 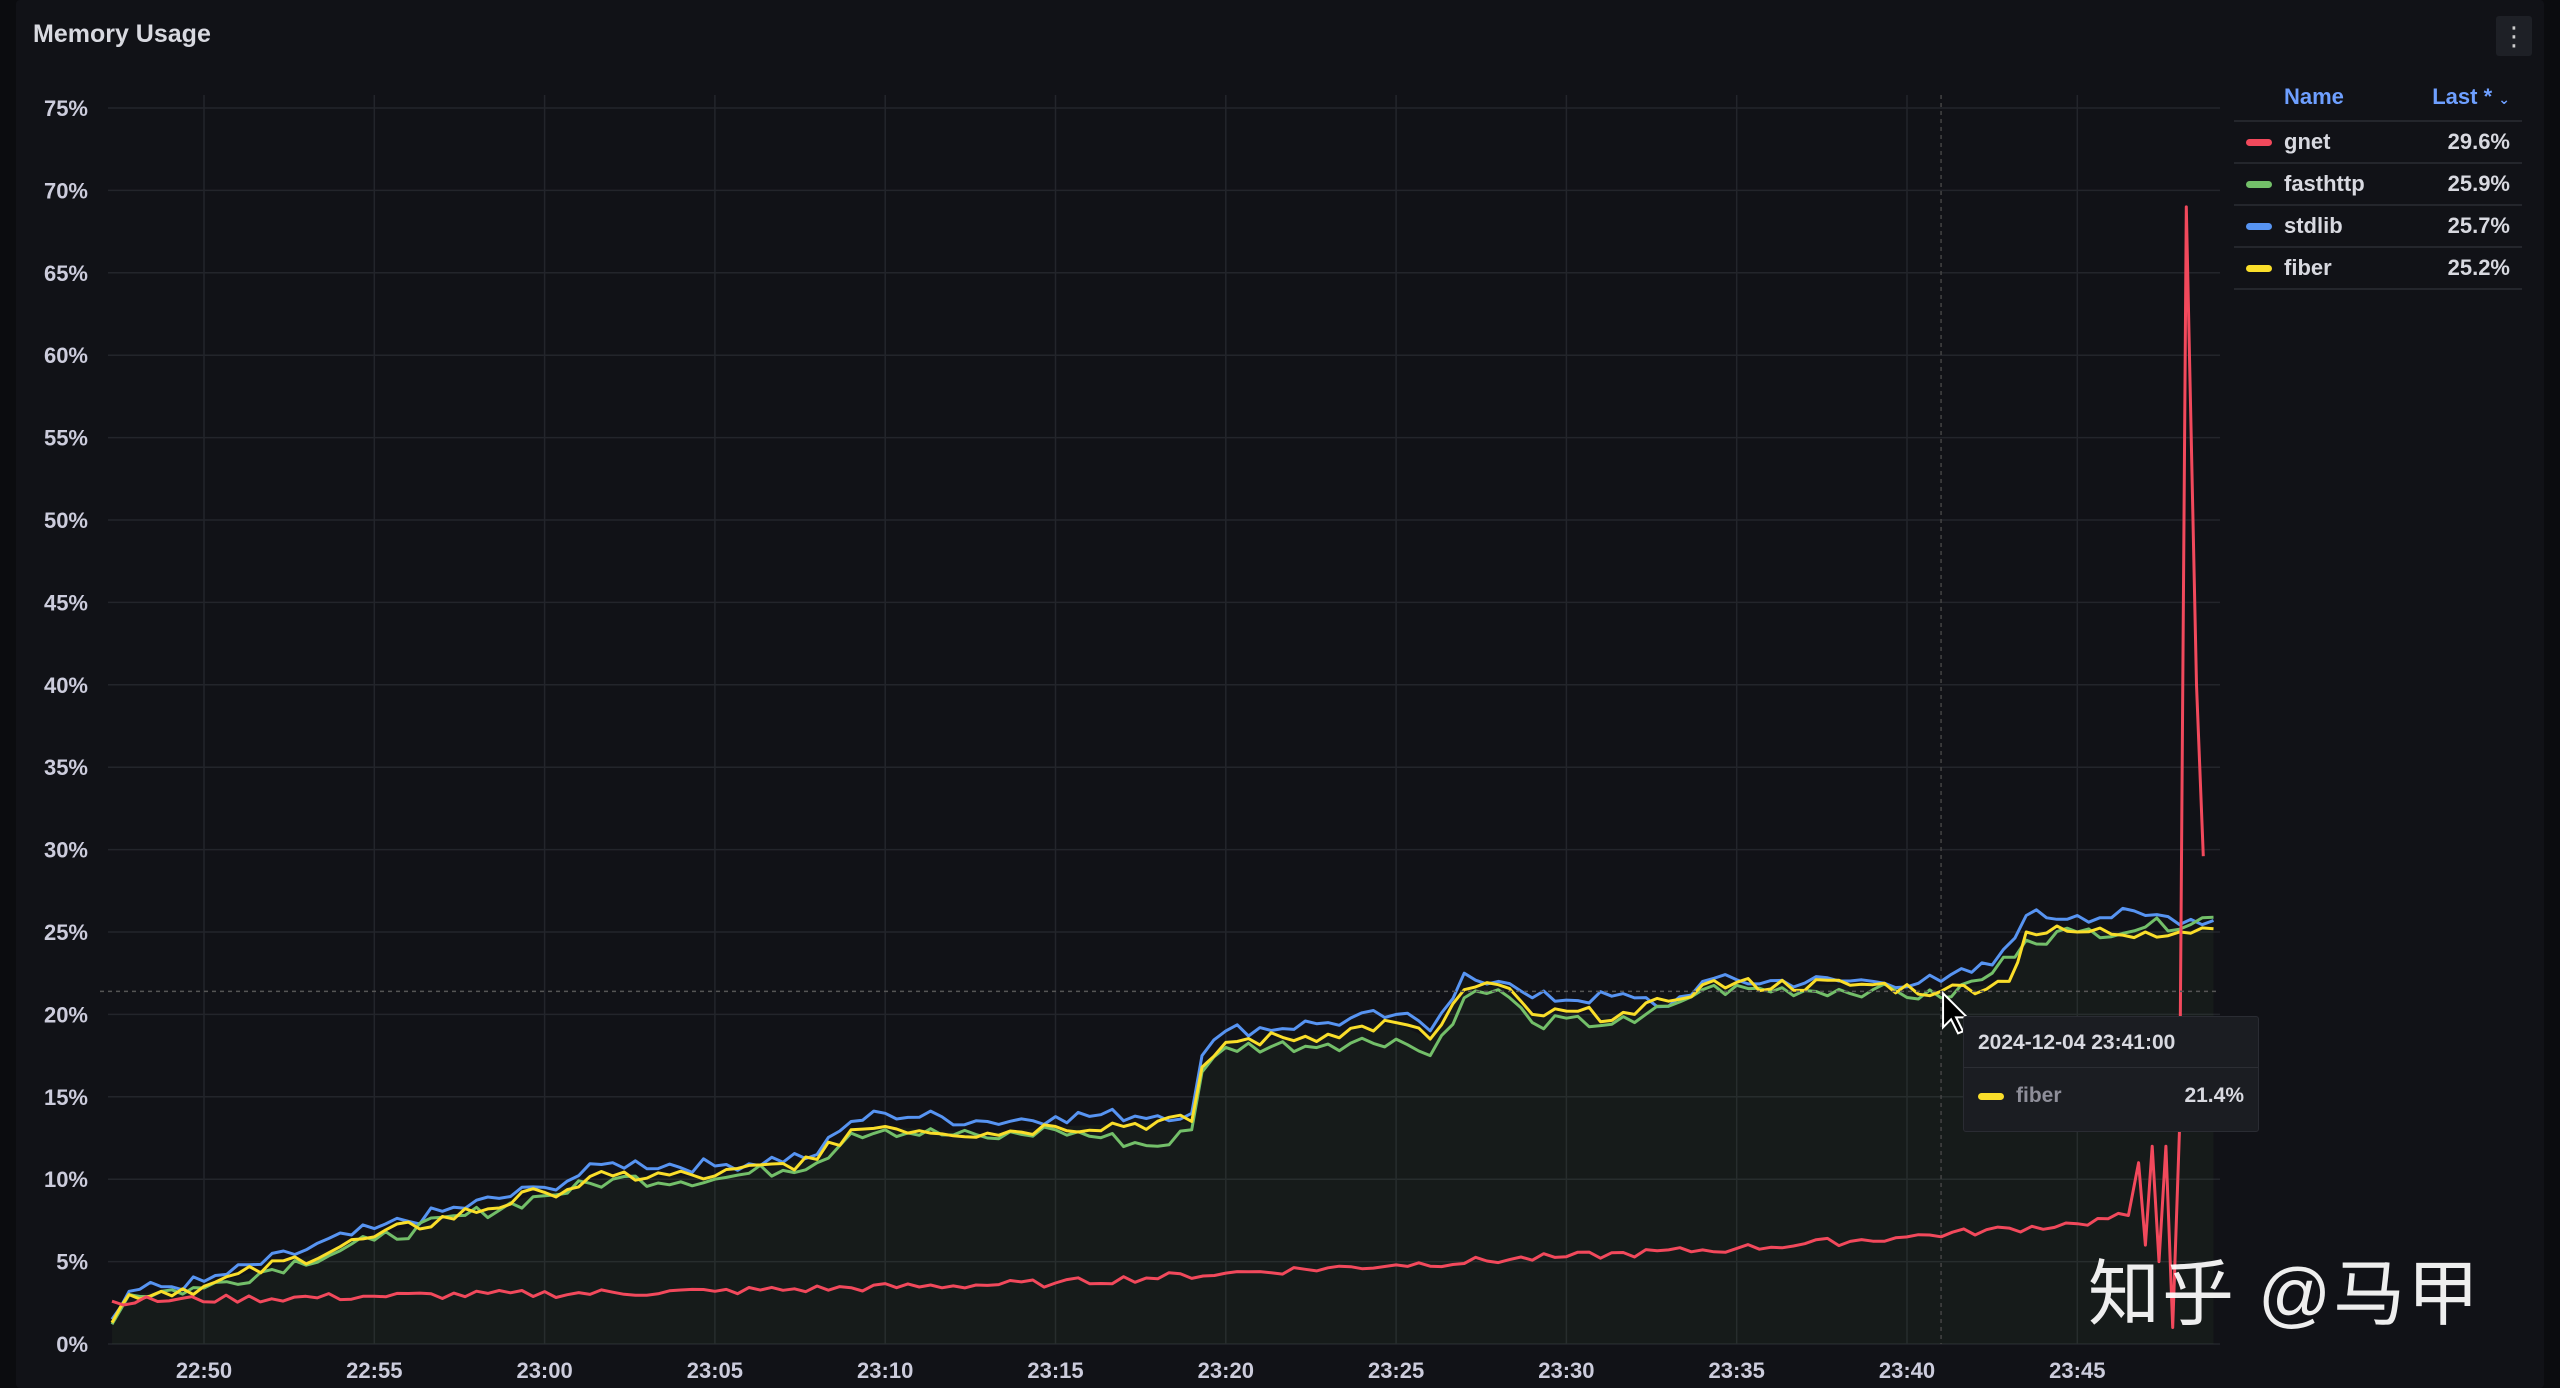 I want to click on y-tick-label: 0%, so click(x=72, y=1344).